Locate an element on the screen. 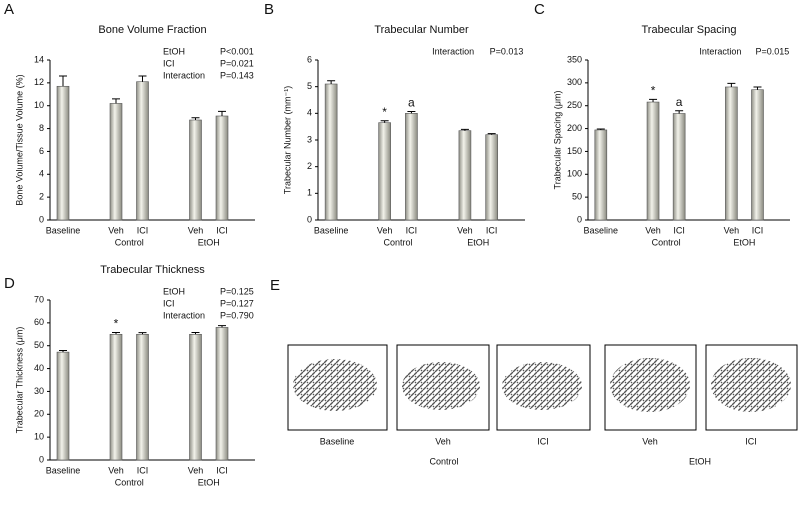  y-tick-label: 250 is located at coordinates (574, 105).